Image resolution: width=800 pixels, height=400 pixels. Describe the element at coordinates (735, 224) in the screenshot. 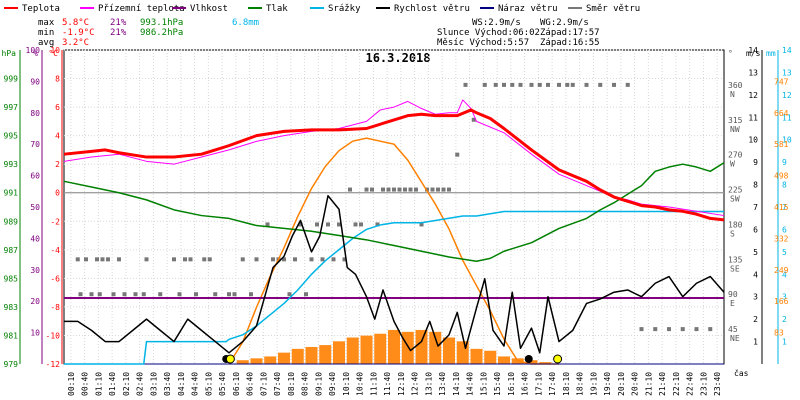

I see `tick-label-dir: 180` at that location.